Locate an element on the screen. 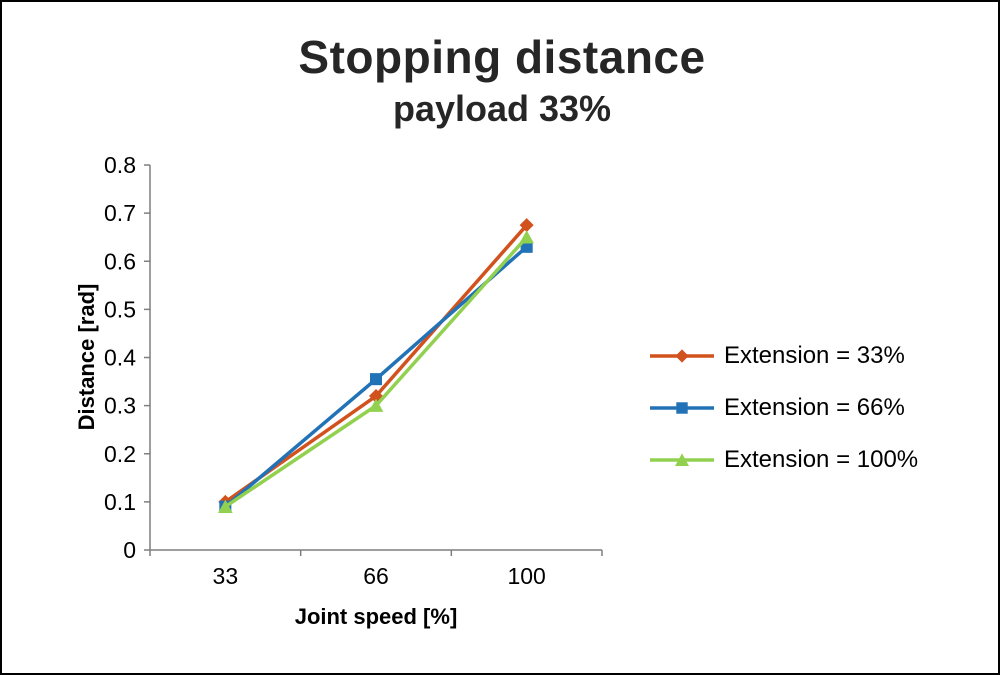  chart-title: Stopping distance is located at coordinates (502, 57).